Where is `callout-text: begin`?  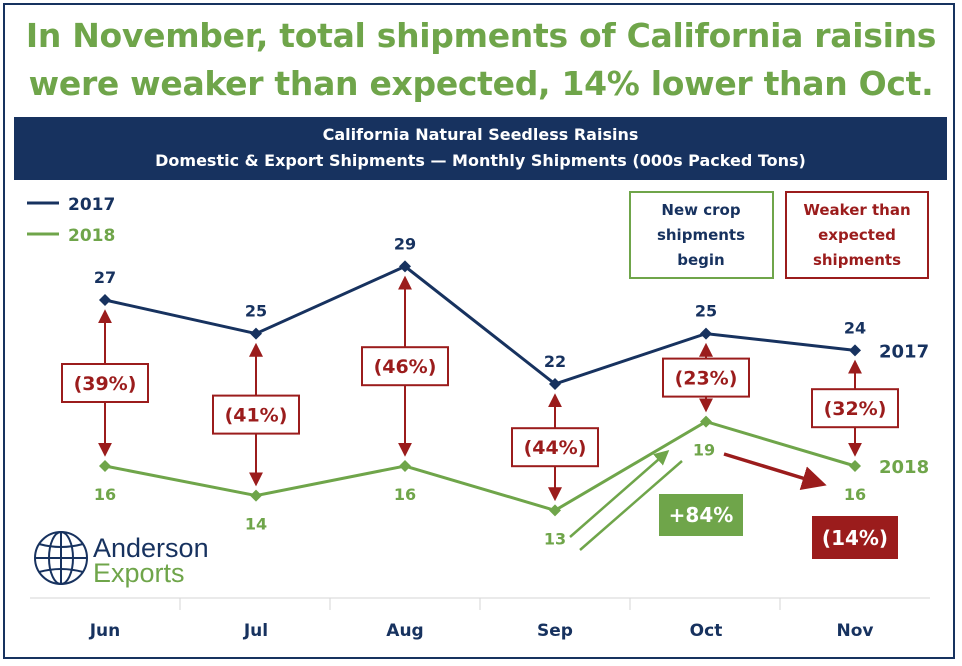
callout-text: begin is located at coordinates (700, 260).